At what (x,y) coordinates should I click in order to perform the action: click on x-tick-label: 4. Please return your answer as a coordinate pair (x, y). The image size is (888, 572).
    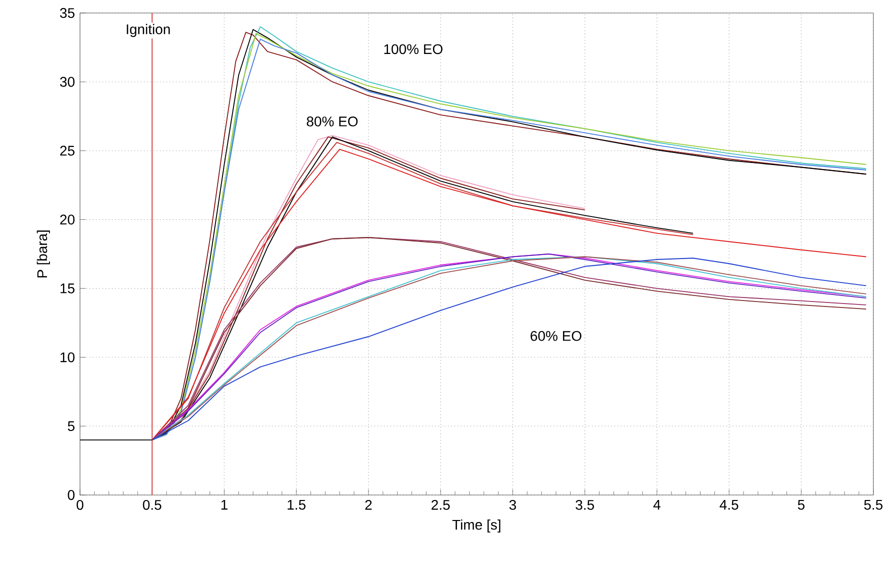
    Looking at the image, I should click on (656, 505).